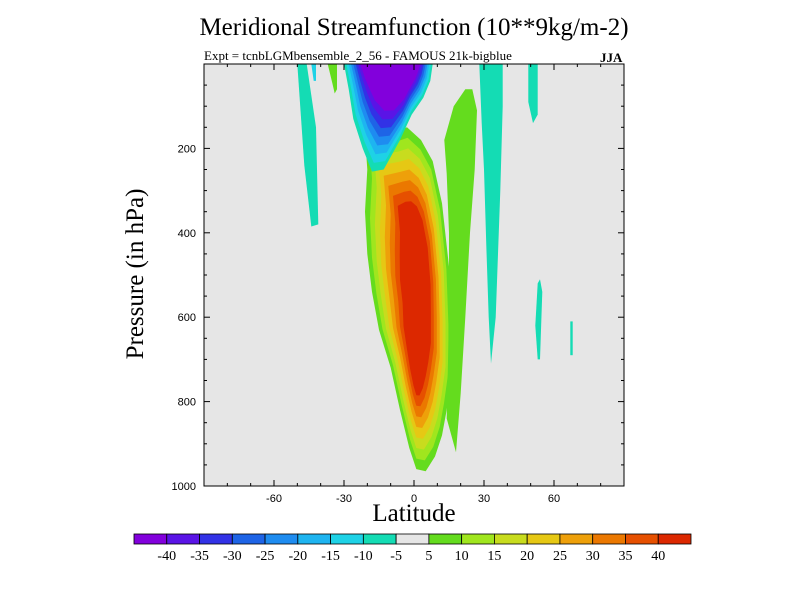 Image resolution: width=800 pixels, height=600 pixels. Describe the element at coordinates (491, 214) in the screenshot. I see `northern-cyan-band` at that location.